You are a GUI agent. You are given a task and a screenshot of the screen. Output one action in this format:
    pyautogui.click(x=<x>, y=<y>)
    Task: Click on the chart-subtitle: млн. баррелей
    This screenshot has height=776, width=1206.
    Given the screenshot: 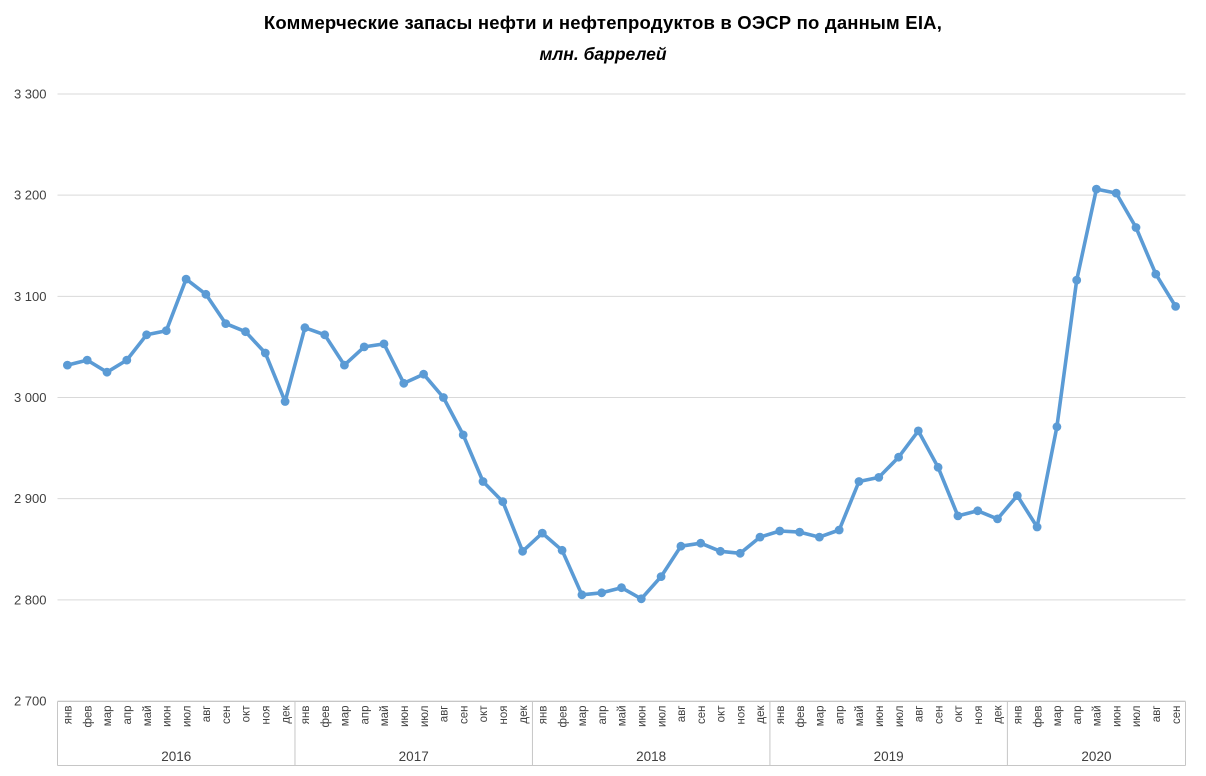 What is the action you would take?
    pyautogui.click(x=603, y=54)
    